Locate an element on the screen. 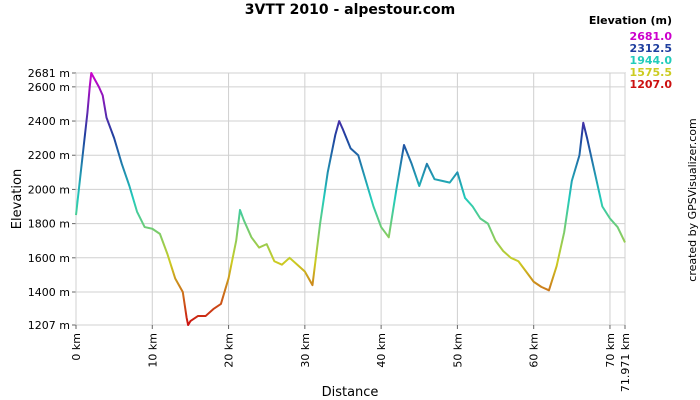 This screenshot has height=400, width=700. y-axis-label: Elevation is located at coordinates (17, 199).